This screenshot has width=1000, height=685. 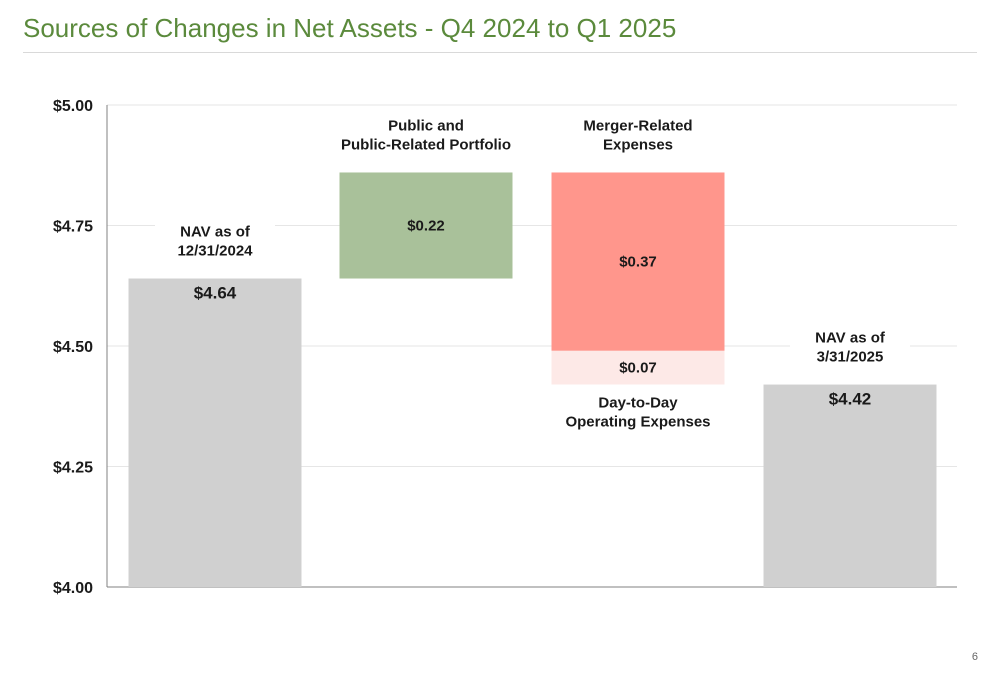 What do you see at coordinates (73, 347) in the screenshot?
I see `y-tick-label: $4.50` at bounding box center [73, 347].